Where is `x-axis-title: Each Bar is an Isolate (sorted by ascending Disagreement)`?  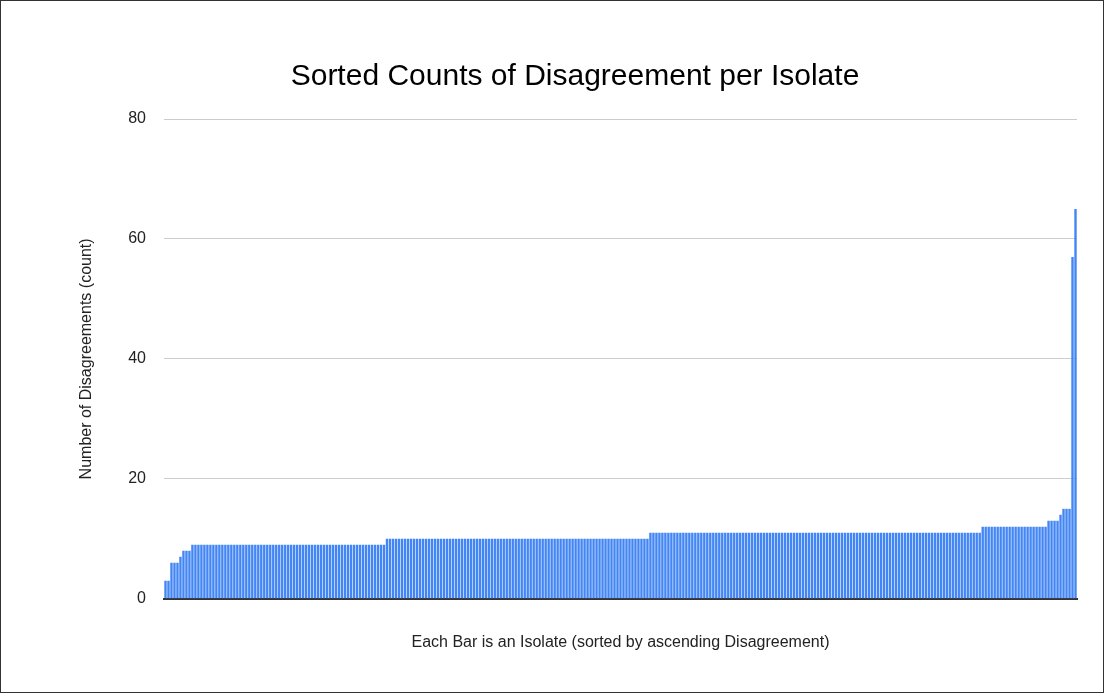 x-axis-title: Each Bar is an Isolate (sorted by ascending Disagreement) is located at coordinates (620, 641).